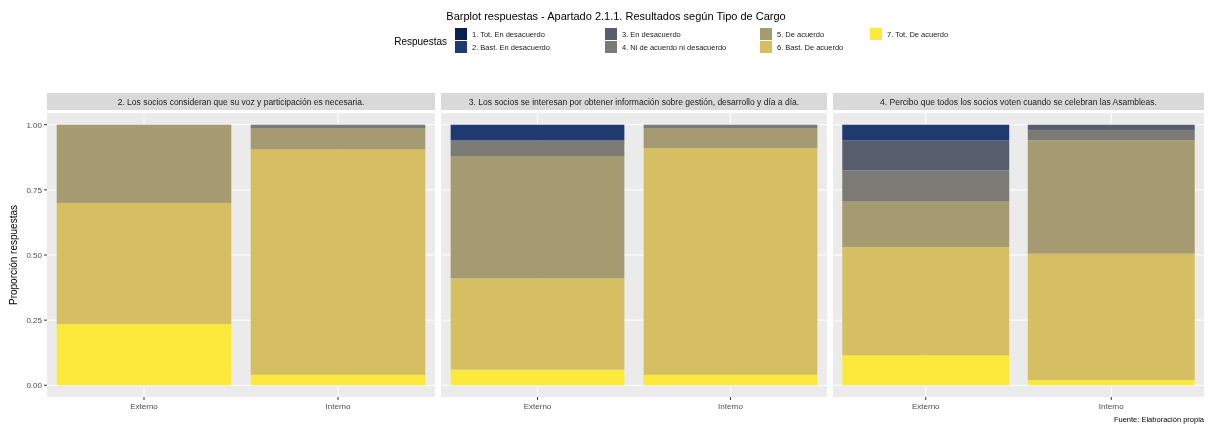 This screenshot has height=424, width=1212. Describe the element at coordinates (34, 190) in the screenshot. I see `y-tick-label: 0.75` at that location.